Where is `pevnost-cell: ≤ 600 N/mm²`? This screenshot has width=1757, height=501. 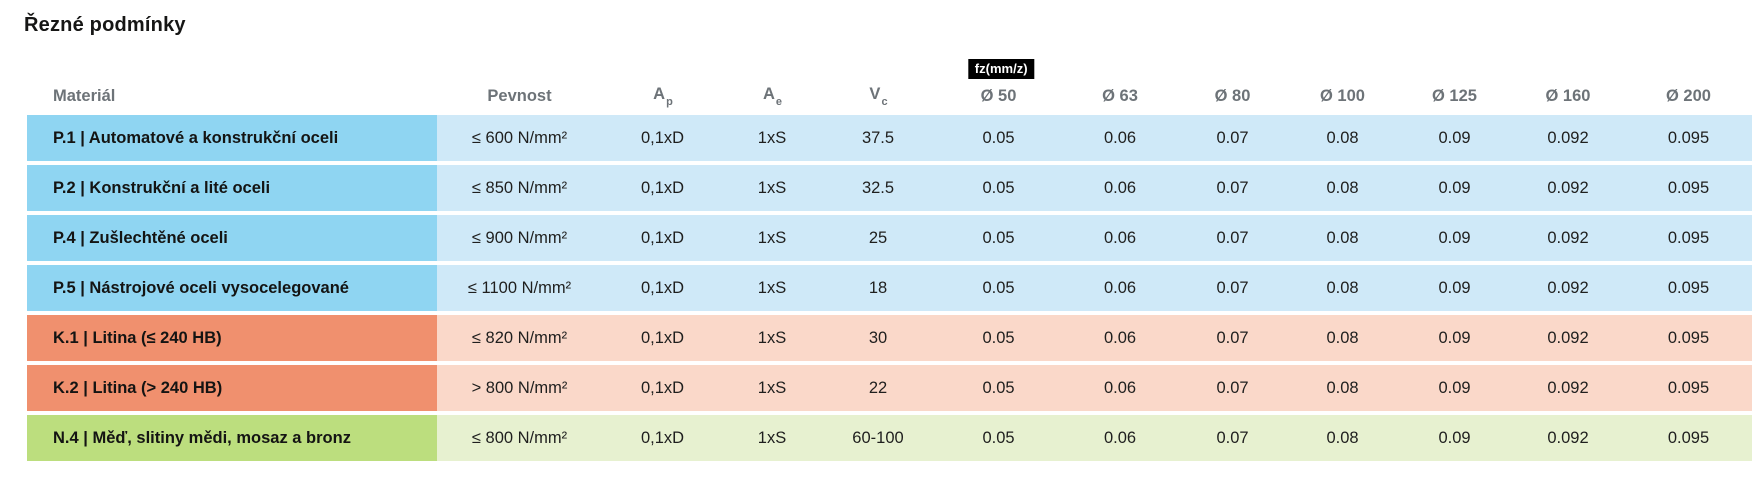
pevnost-cell: ≤ 600 N/mm² is located at coordinates (519, 138).